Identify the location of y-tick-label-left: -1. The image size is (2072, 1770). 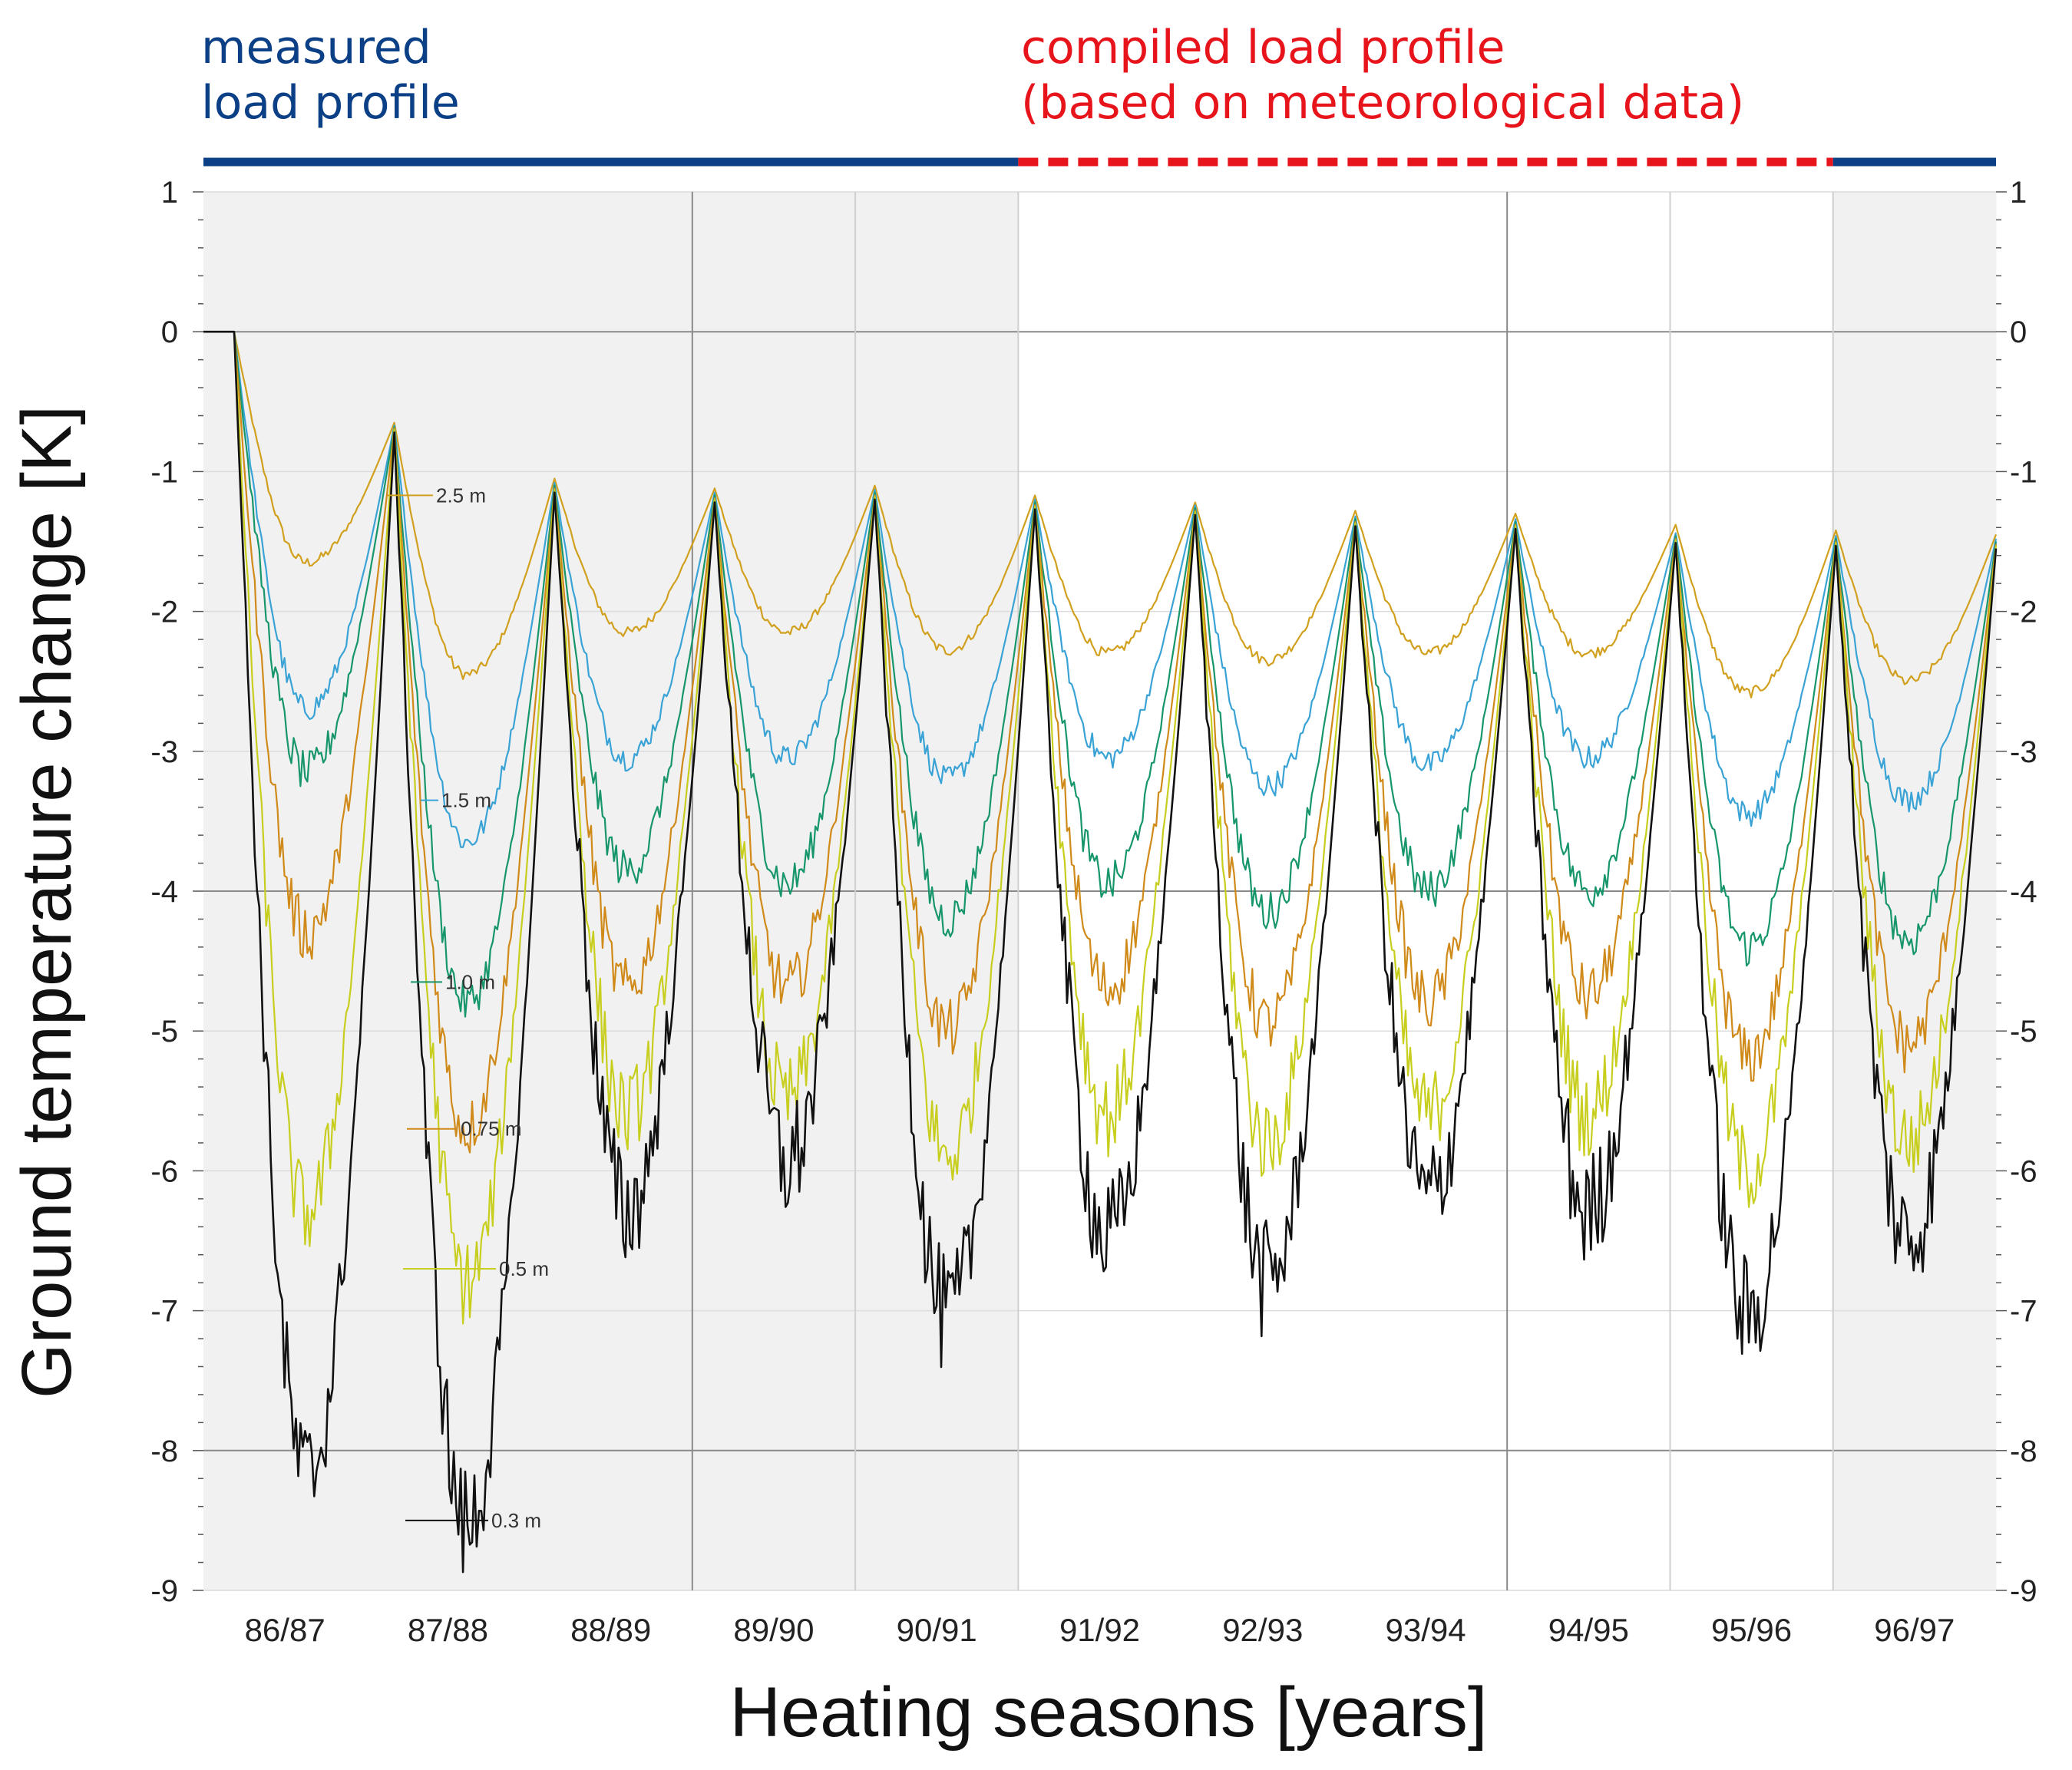
(164, 472).